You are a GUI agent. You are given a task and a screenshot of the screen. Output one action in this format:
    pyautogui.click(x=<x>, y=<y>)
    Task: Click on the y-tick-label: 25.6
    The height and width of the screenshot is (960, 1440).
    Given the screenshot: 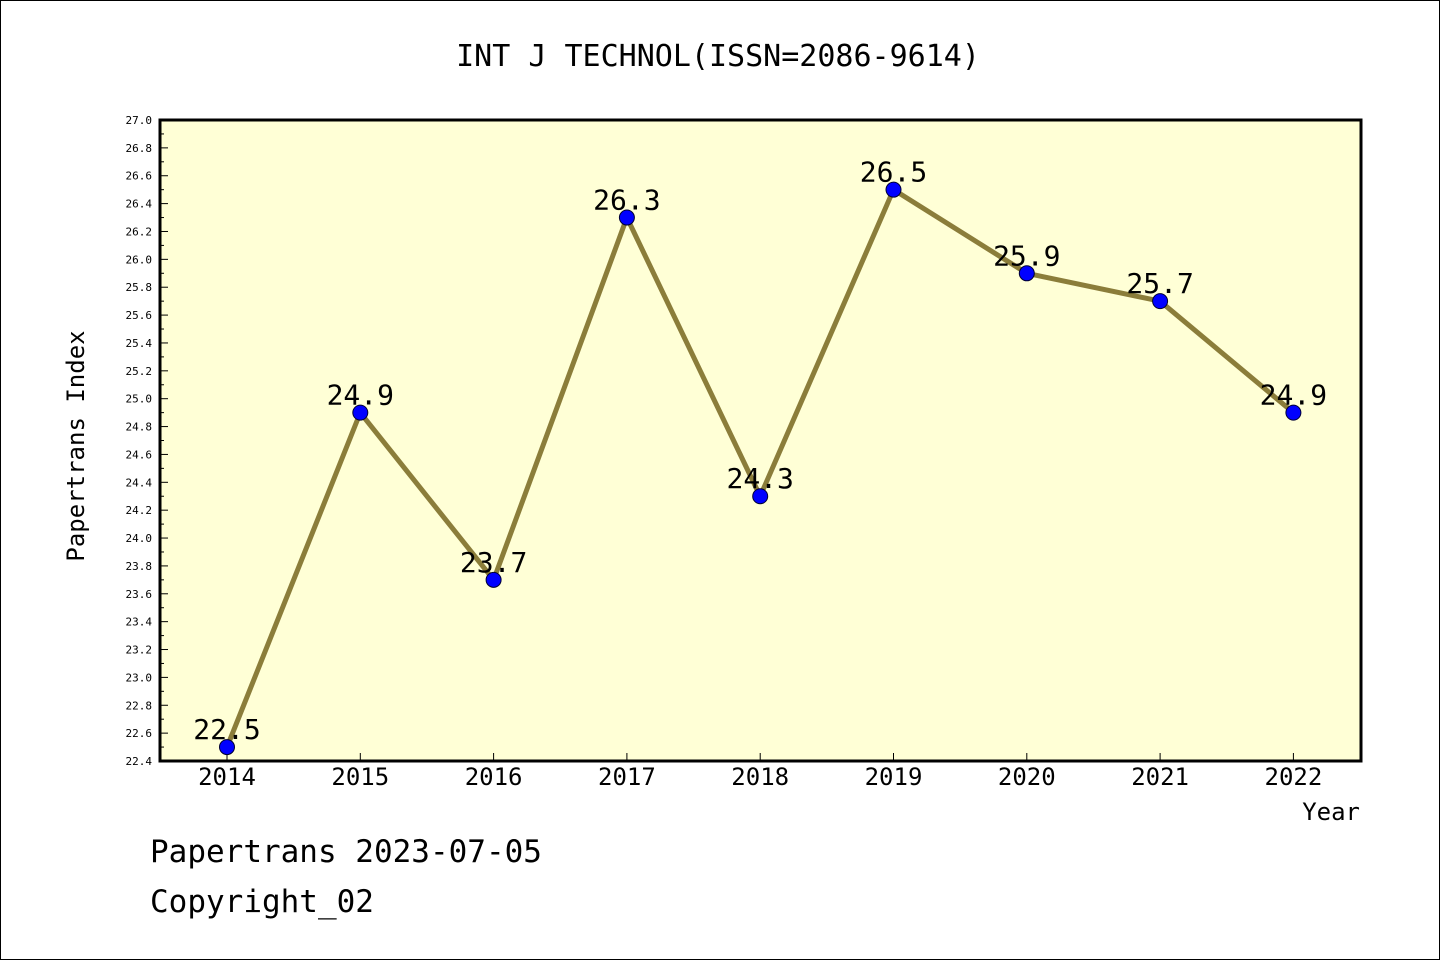 What is the action you would take?
    pyautogui.click(x=139, y=315)
    